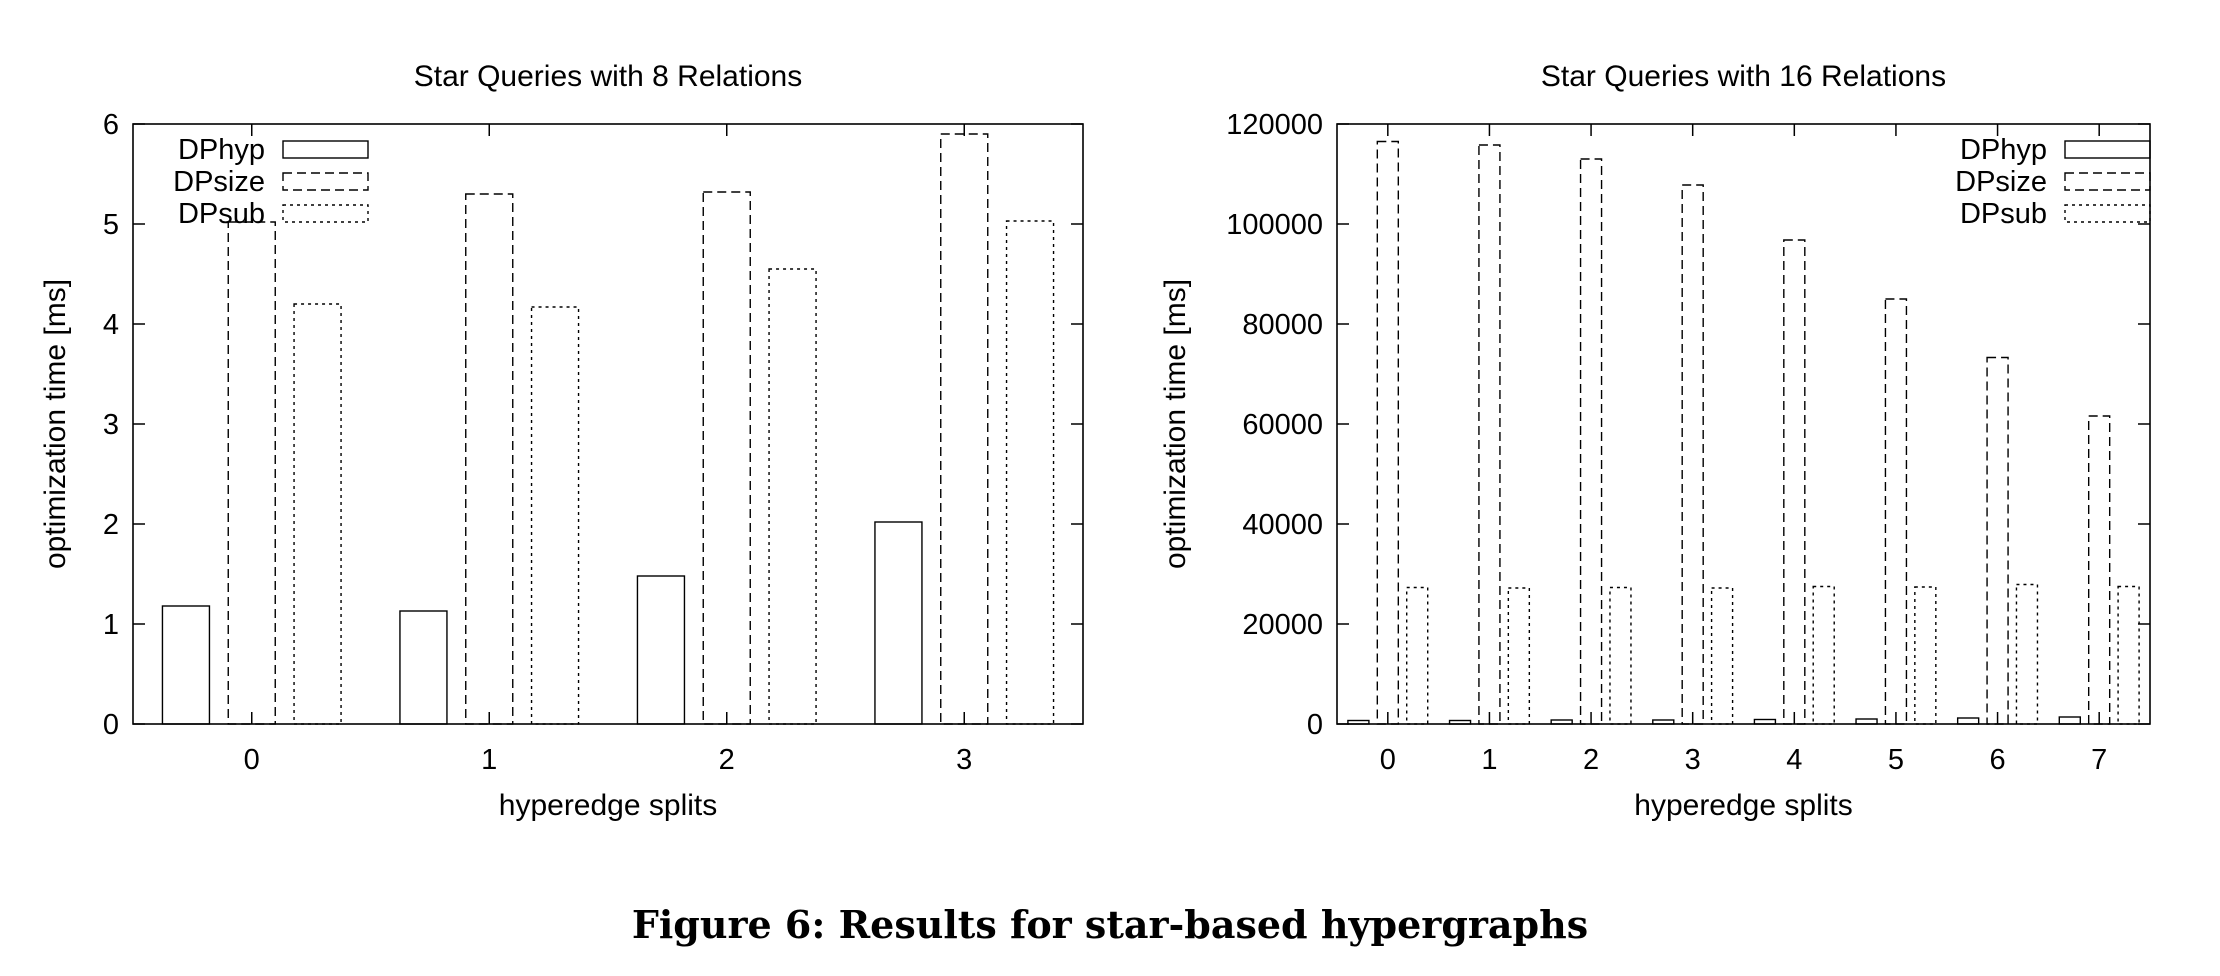  I want to click on x-tick-label: 5, so click(1896, 760).